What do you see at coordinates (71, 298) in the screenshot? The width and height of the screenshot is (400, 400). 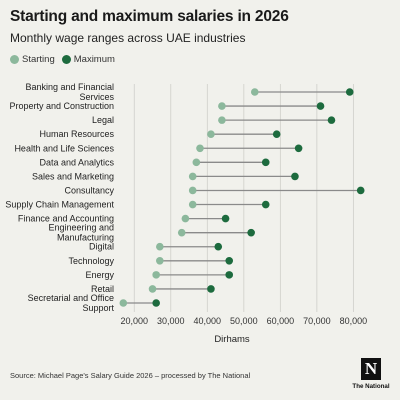 I see `category-label: Secretarial and Office` at bounding box center [71, 298].